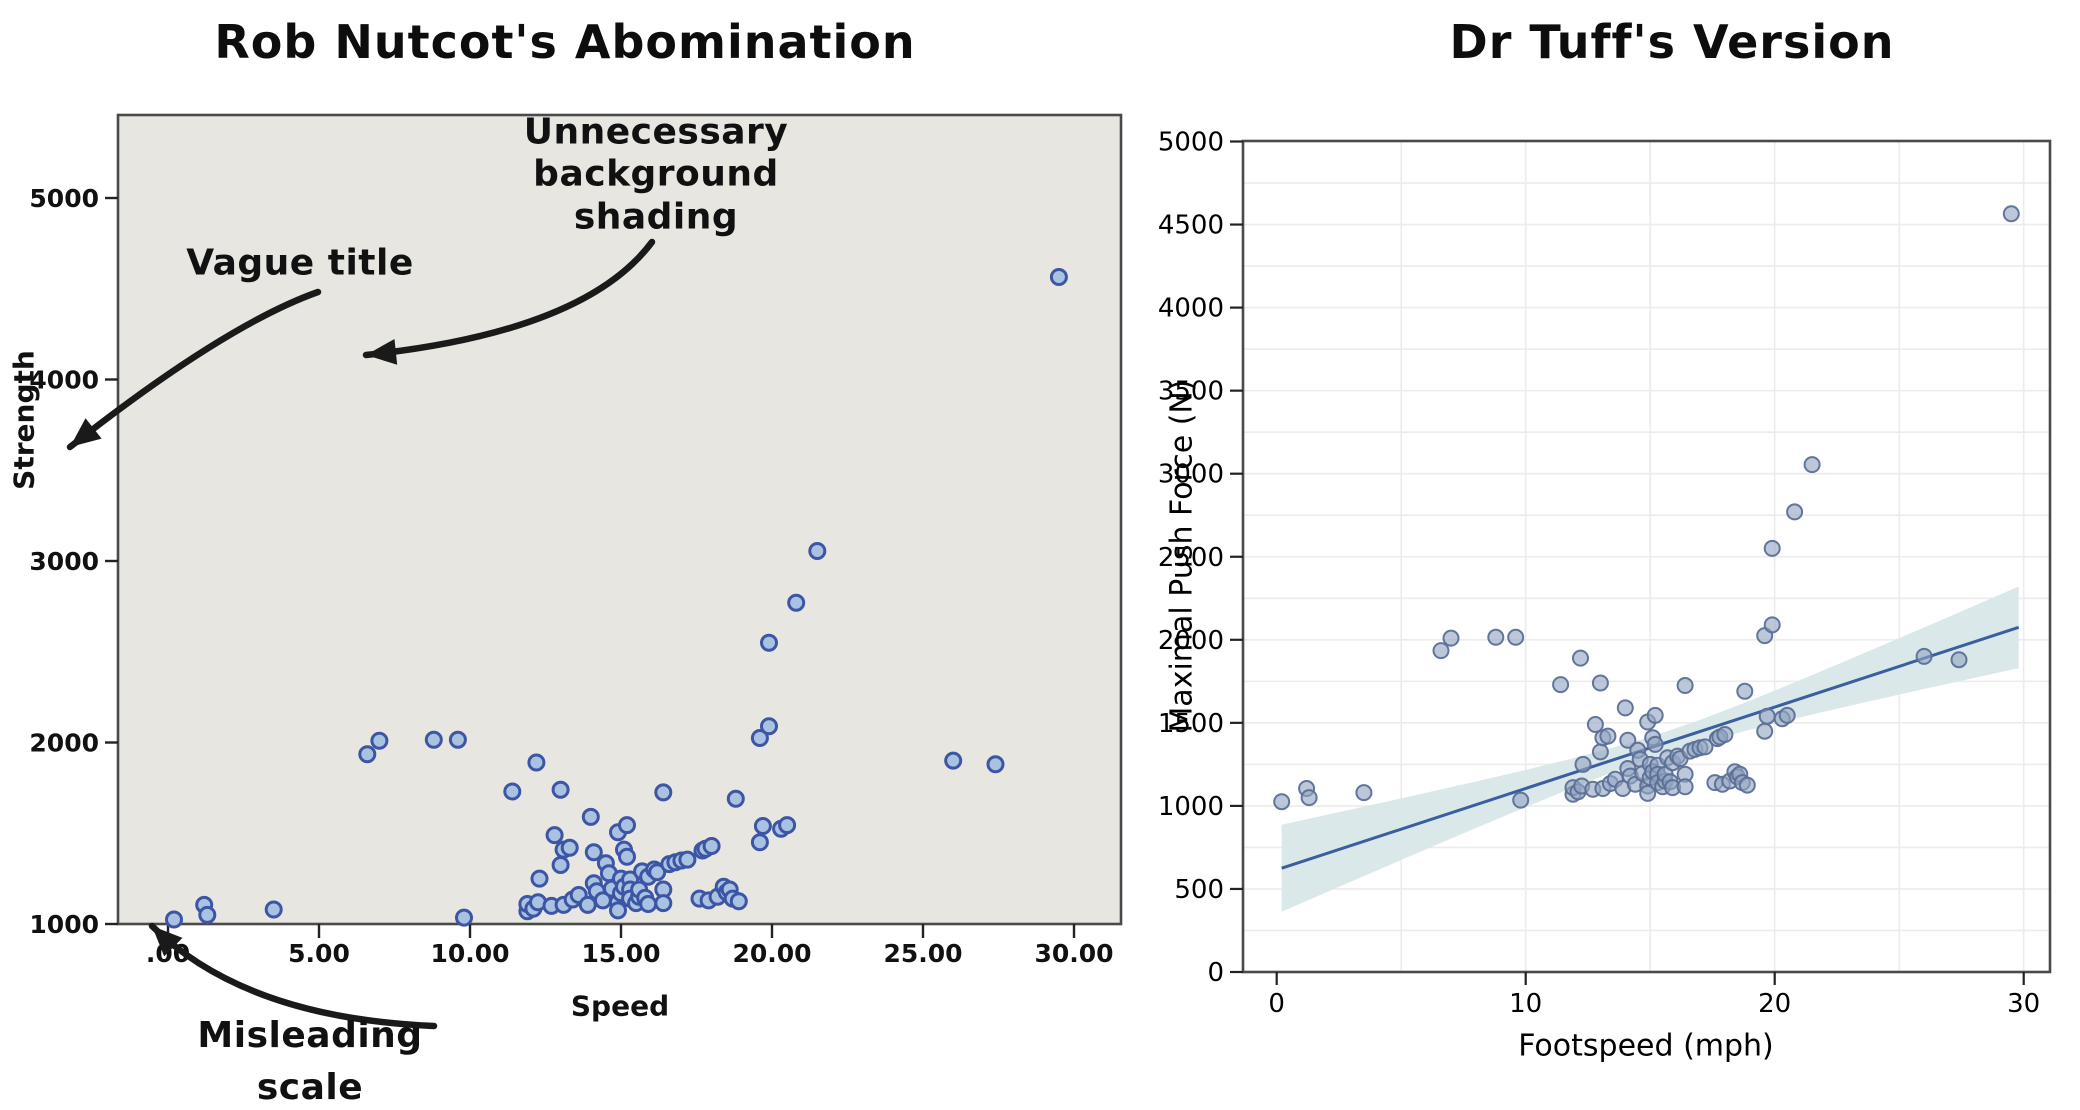 The width and height of the screenshot is (2080, 1110). What do you see at coordinates (1525, 1004) in the screenshot?
I see `tick-label: 10` at bounding box center [1525, 1004].